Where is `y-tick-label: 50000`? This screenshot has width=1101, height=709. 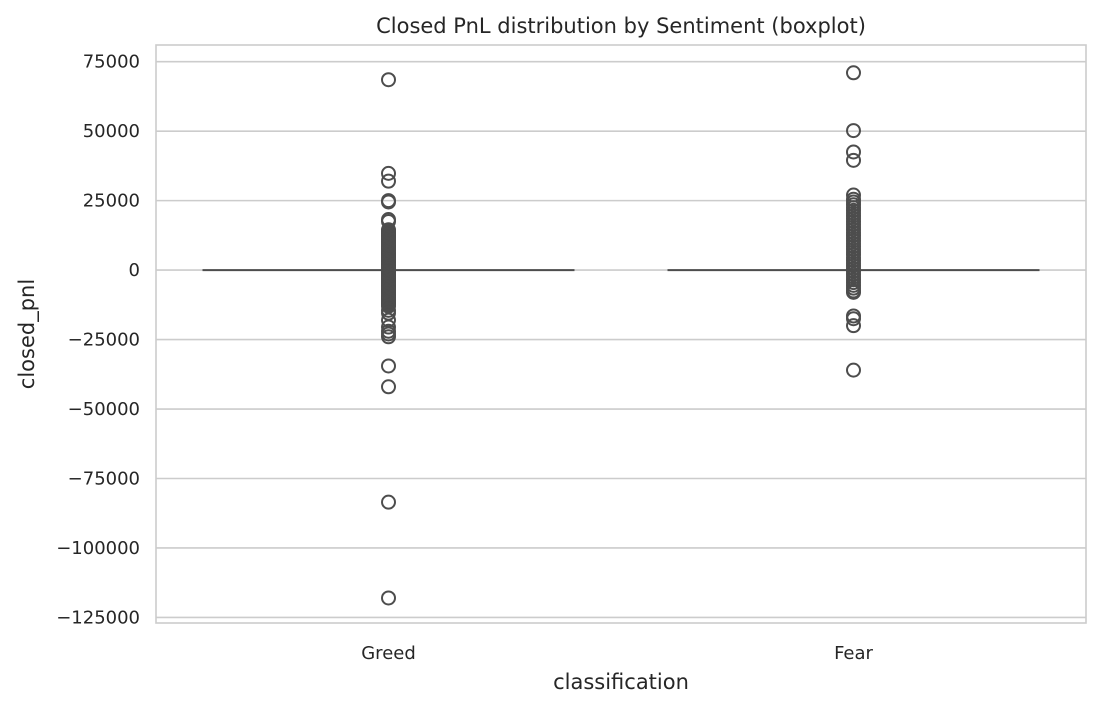
y-tick-label: 50000 is located at coordinates (111, 131).